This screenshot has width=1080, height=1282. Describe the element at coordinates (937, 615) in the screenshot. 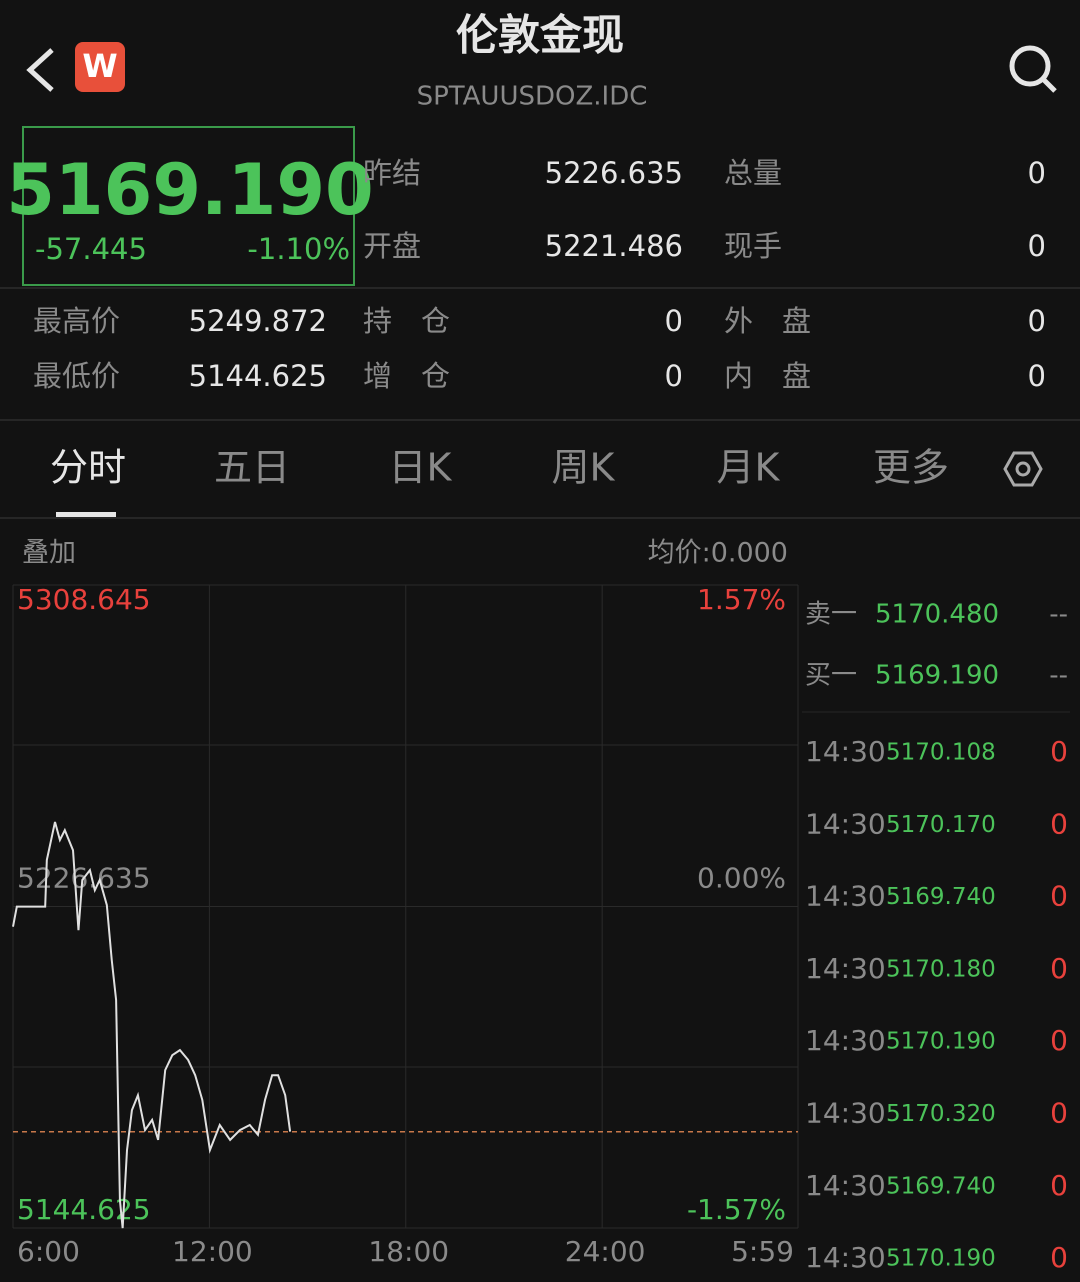

I see `book-price: 5170.480` at that location.